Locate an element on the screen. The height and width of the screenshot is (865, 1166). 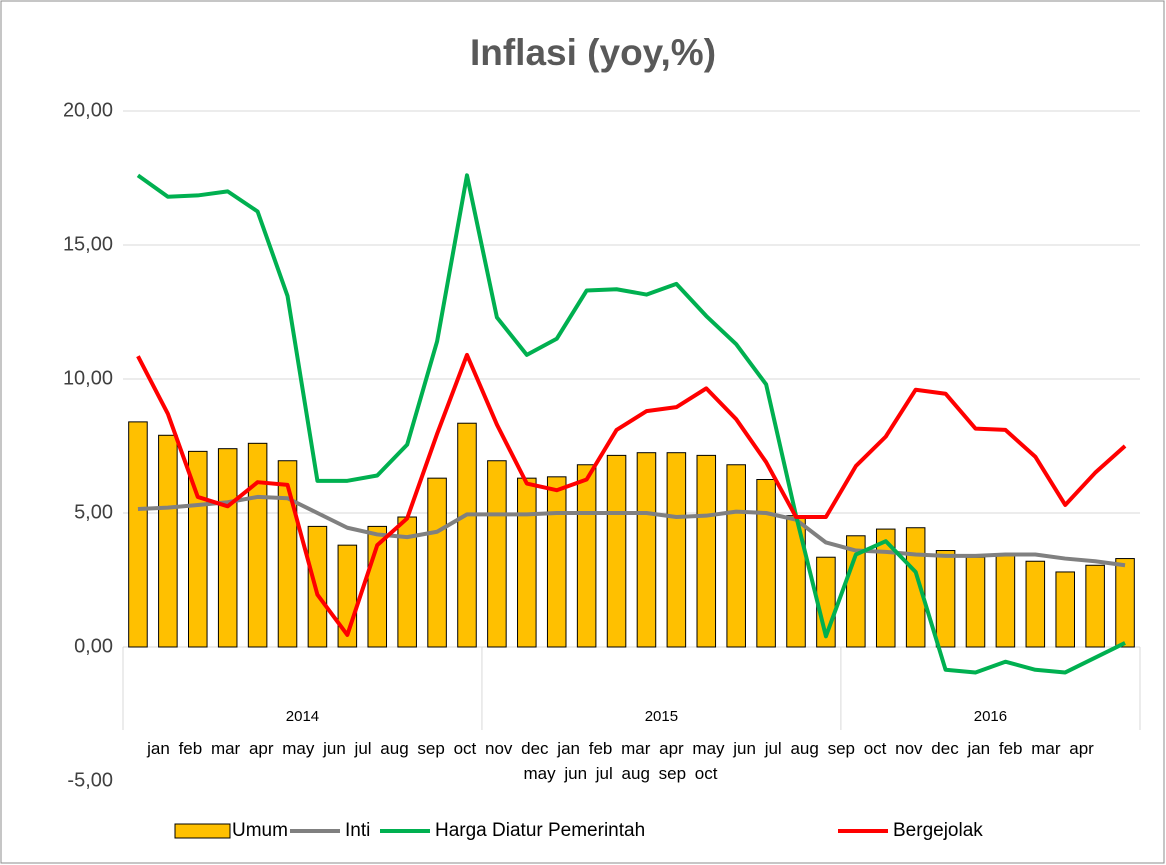
legend-swatch is located at coordinates (202, 831).